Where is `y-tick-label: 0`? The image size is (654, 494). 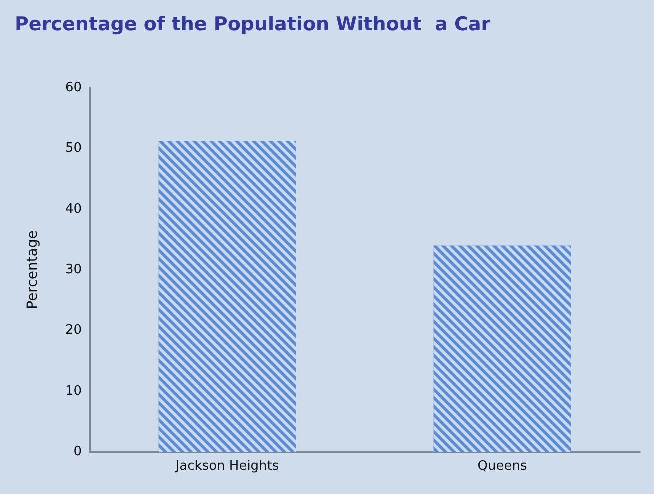
y-tick-label: 0 is located at coordinates (78, 452).